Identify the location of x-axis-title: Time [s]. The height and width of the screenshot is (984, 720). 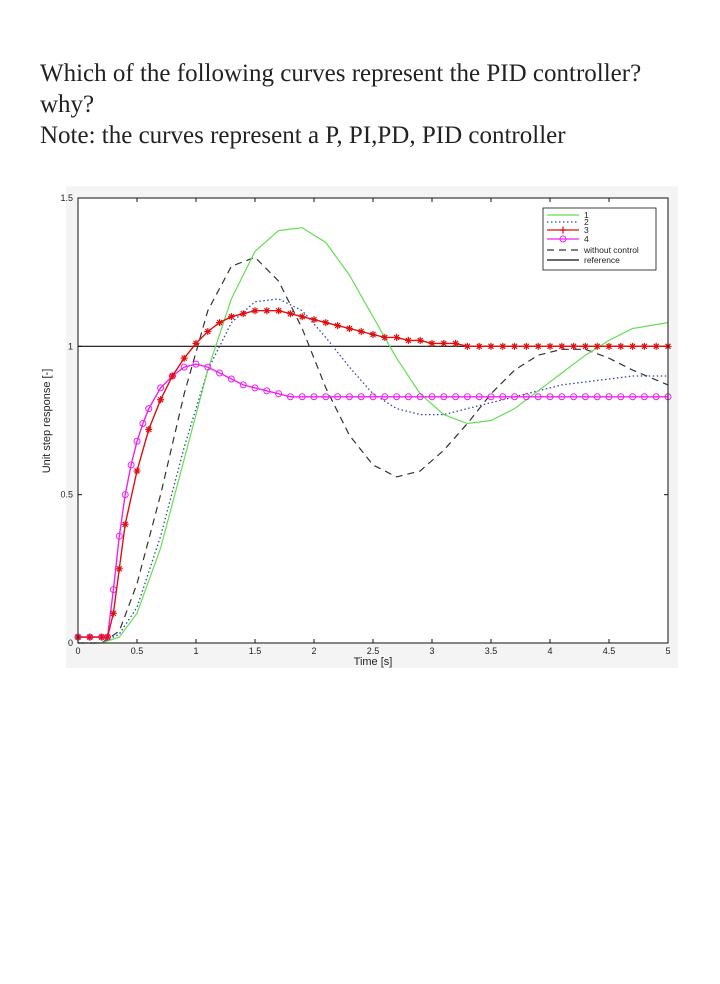
(373, 662).